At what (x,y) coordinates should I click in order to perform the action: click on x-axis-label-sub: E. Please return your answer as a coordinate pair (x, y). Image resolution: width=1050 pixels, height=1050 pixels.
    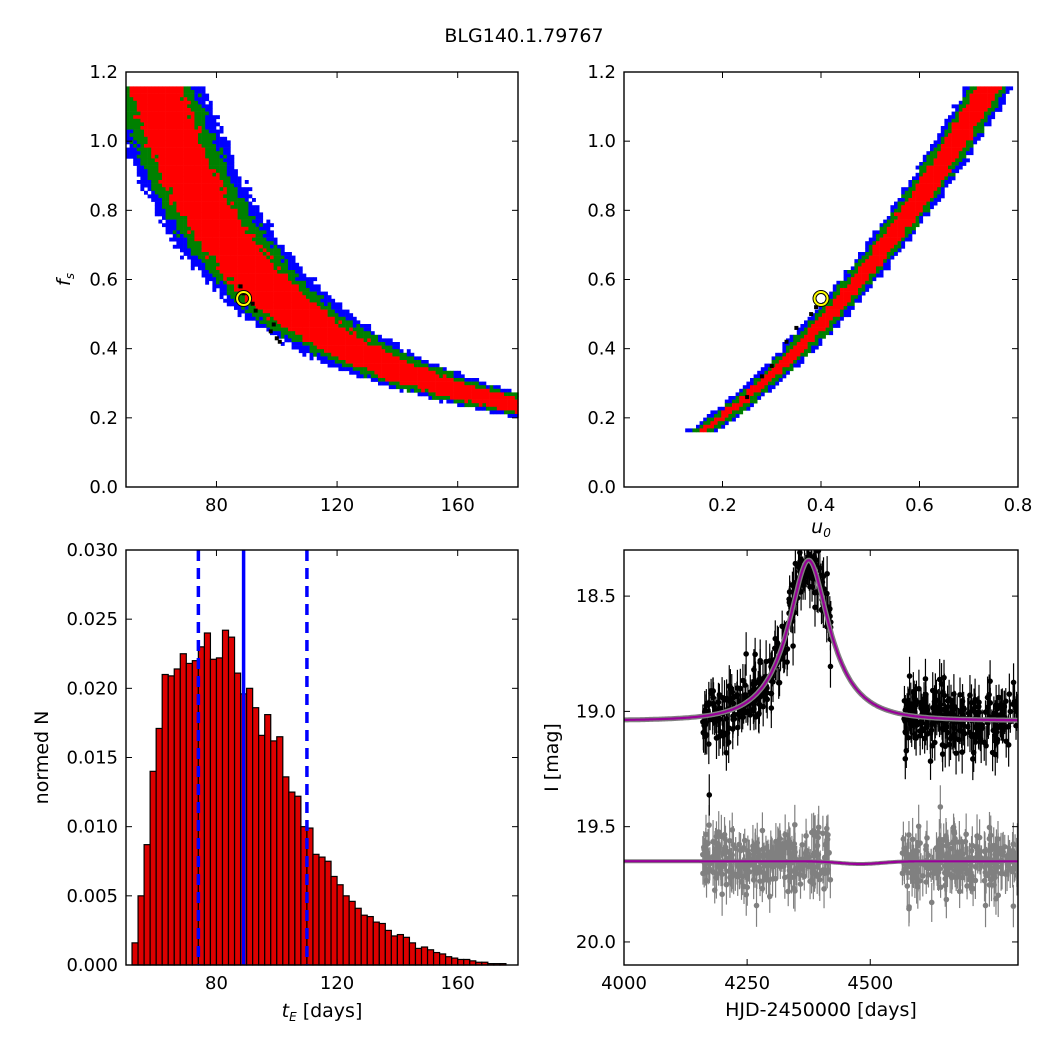
    Looking at the image, I should click on (293, 1017).